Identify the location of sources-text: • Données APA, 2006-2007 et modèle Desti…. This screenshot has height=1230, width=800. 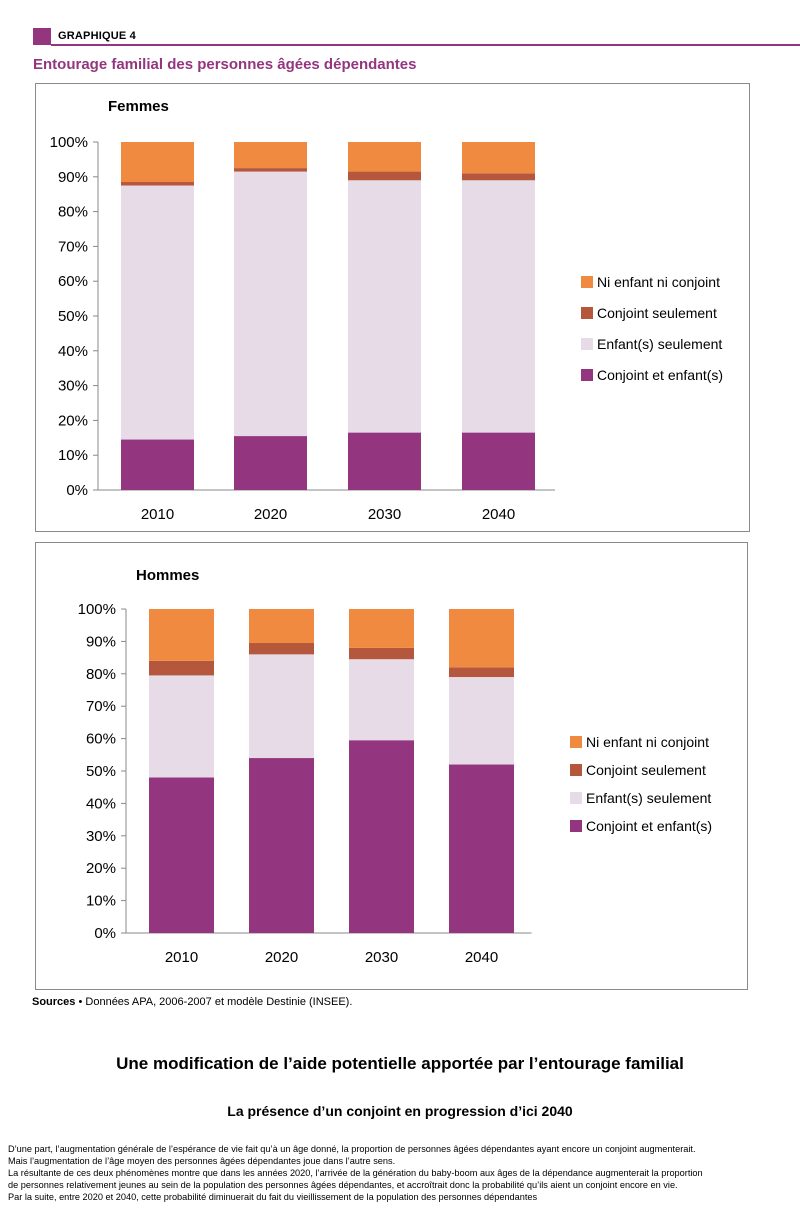
(215, 1002).